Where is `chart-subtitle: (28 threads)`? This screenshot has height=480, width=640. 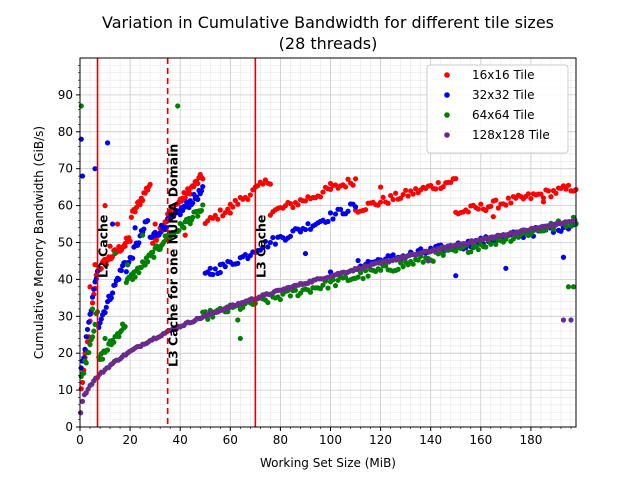 chart-subtitle: (28 threads) is located at coordinates (328, 43).